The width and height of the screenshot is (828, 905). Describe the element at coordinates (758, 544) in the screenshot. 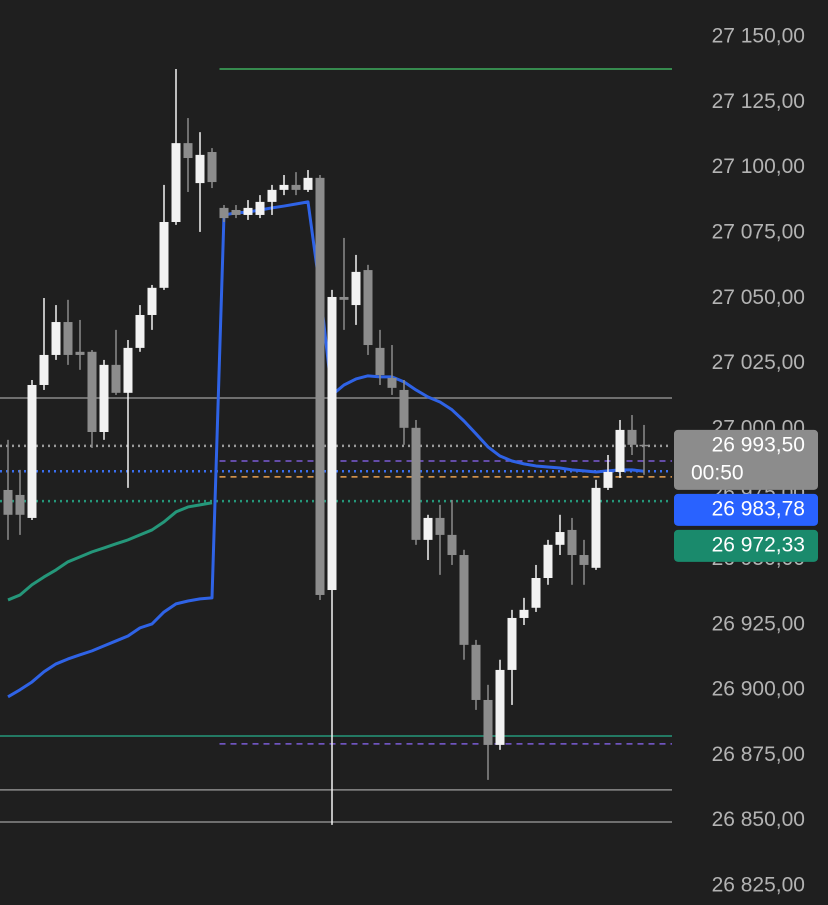

I see `price-badge-label: 26 972,33` at that location.